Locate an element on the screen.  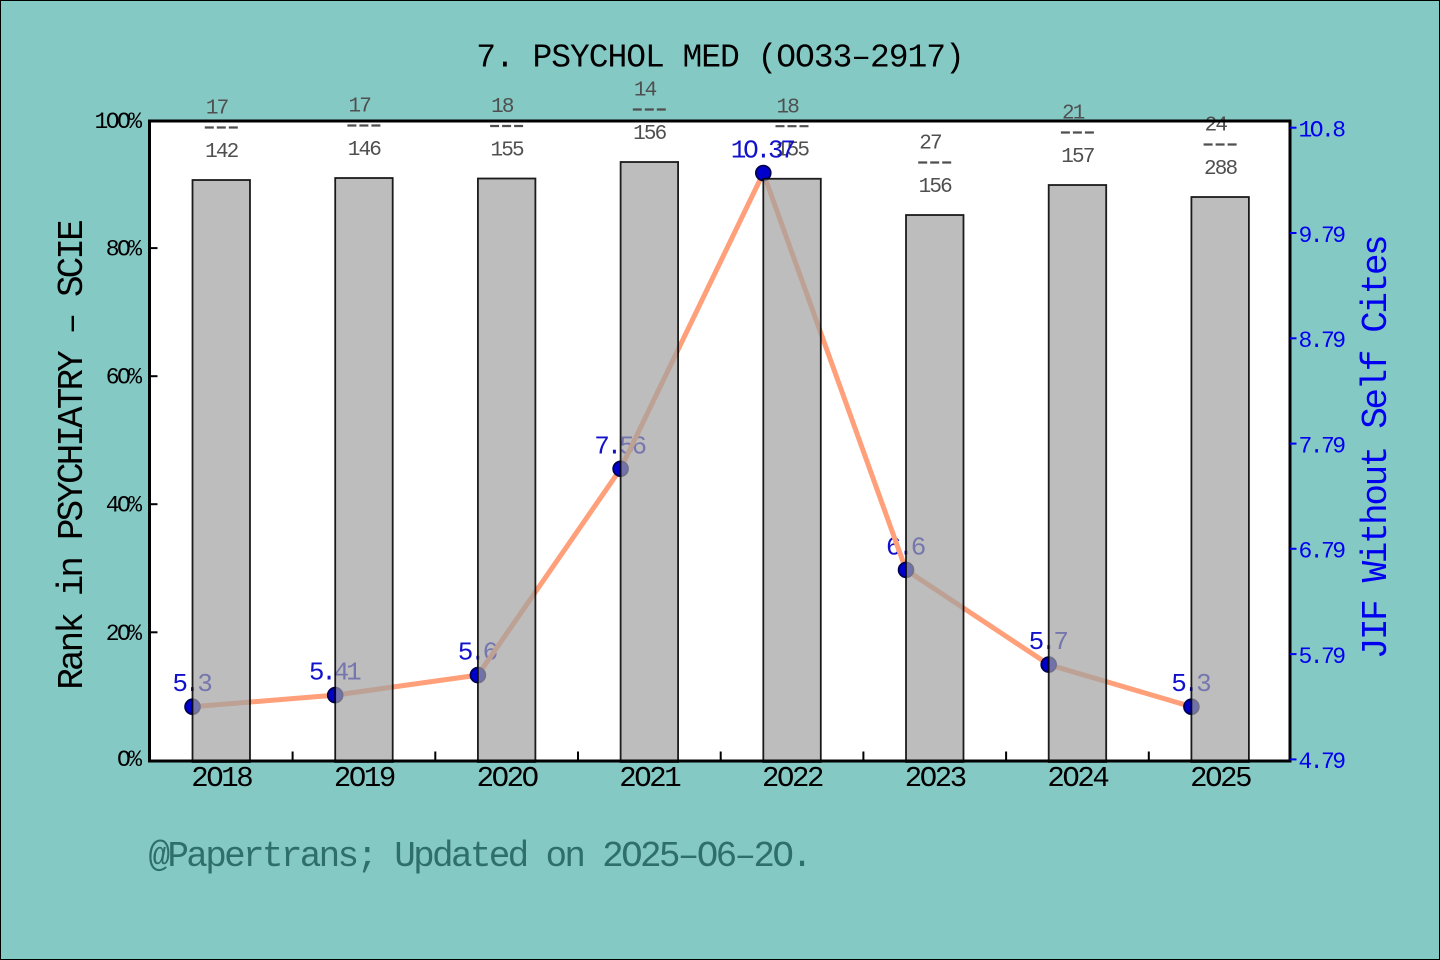
svg-text: 146 is located at coordinates (365, 150).